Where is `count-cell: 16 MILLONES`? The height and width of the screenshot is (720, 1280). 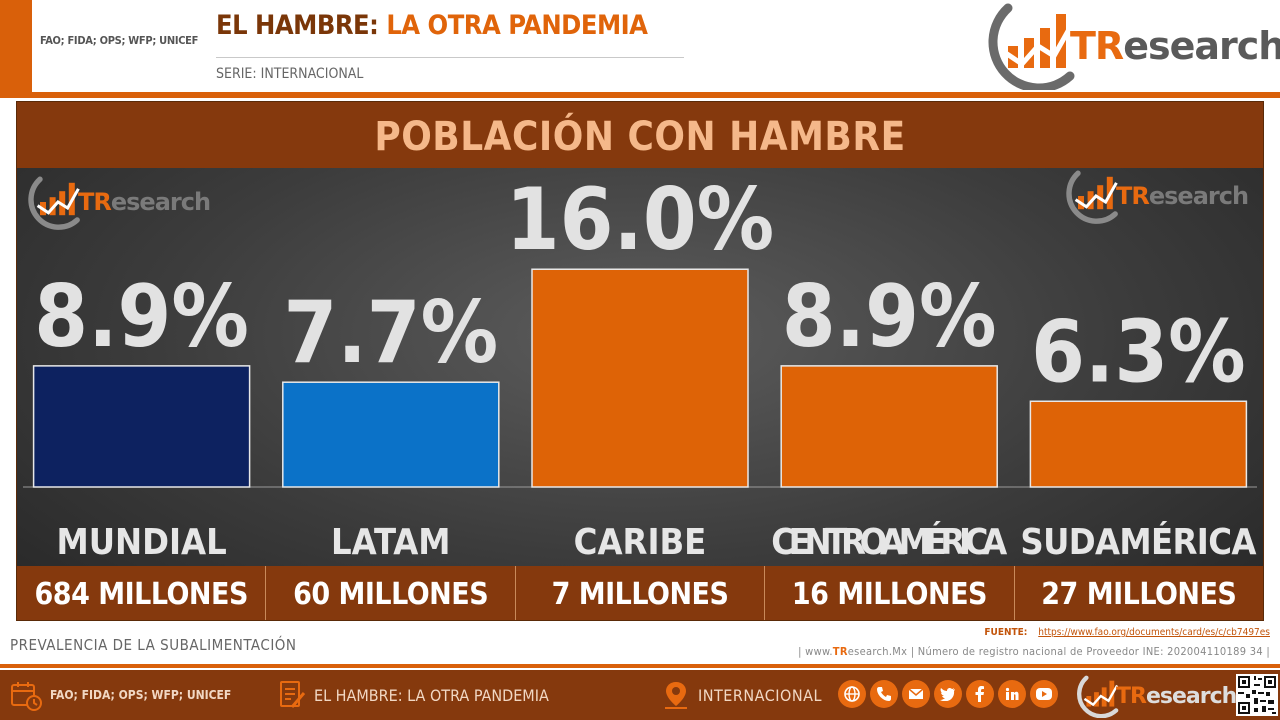
count-cell: 16 MILLONES is located at coordinates (888, 593).